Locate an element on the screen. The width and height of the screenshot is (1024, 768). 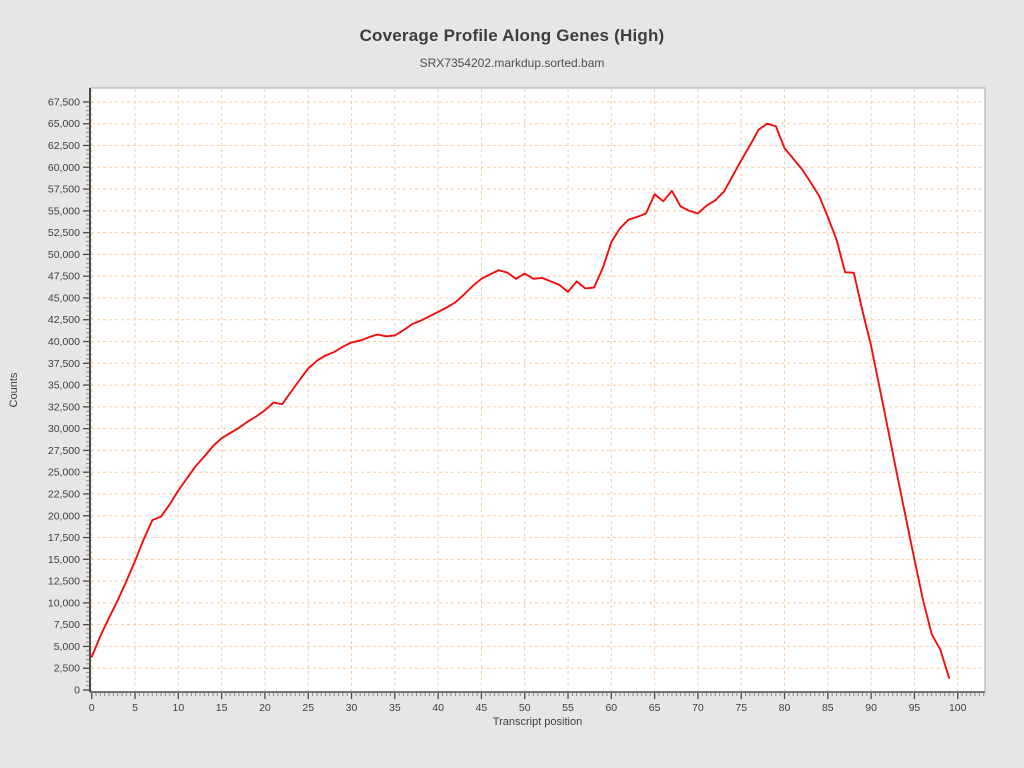
svg-text: 65 is located at coordinates (655, 708).